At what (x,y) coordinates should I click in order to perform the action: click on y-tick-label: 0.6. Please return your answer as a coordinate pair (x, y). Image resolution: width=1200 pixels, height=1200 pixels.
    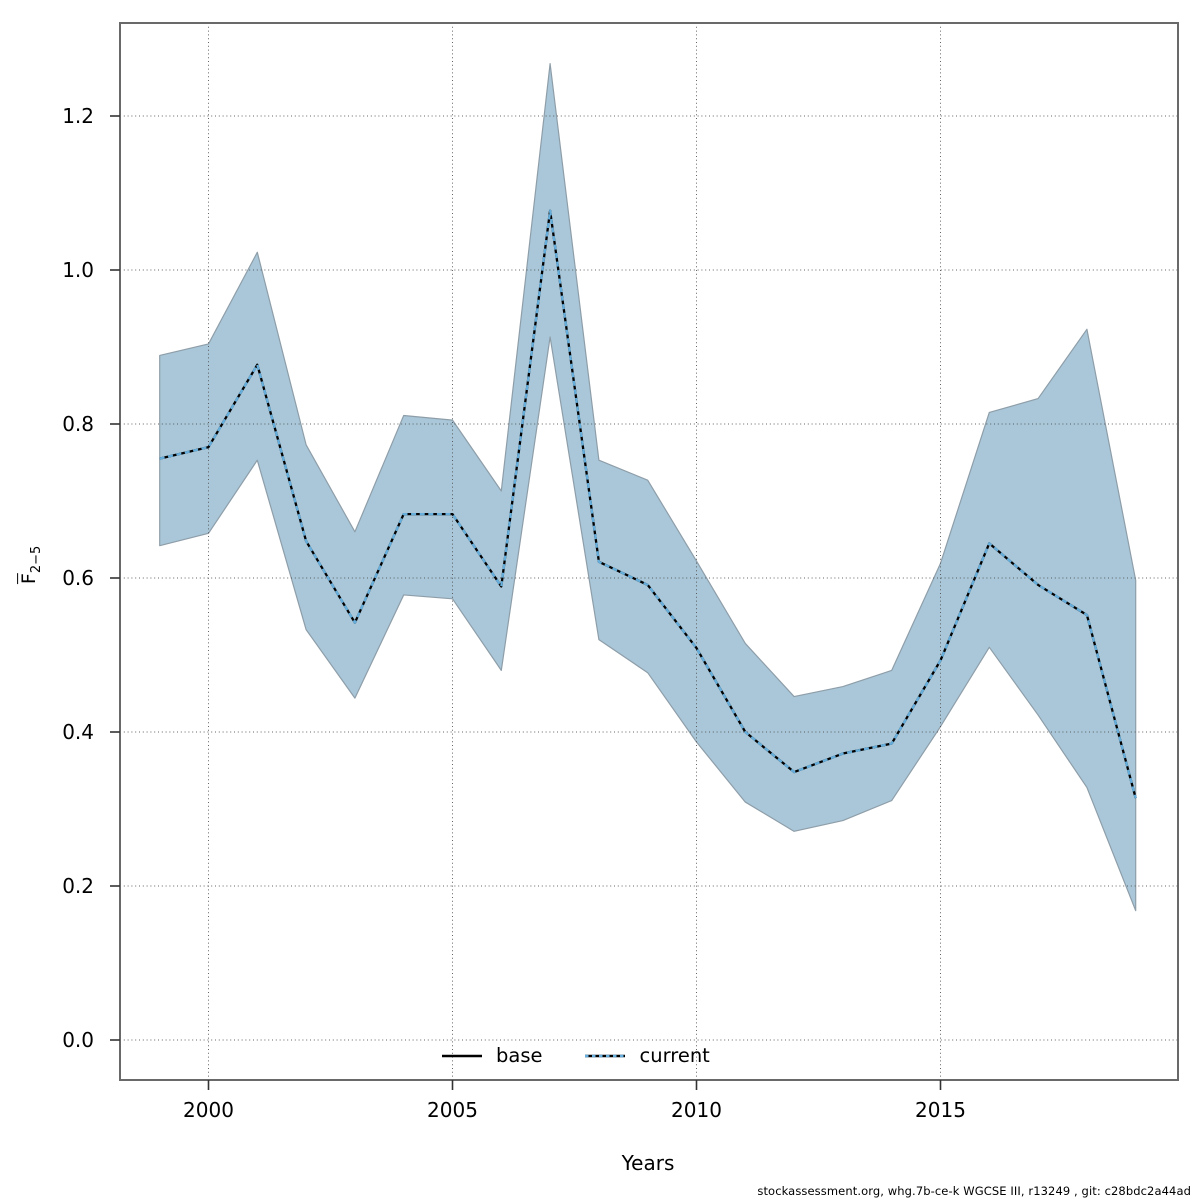
    Looking at the image, I should click on (78, 578).